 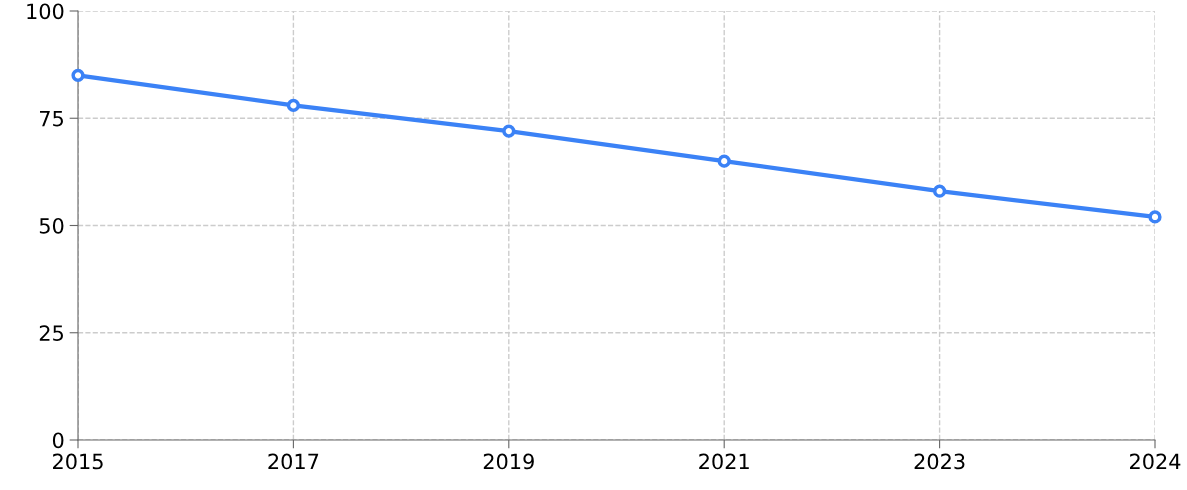 I want to click on y-tick-label: 25, so click(x=51, y=333).